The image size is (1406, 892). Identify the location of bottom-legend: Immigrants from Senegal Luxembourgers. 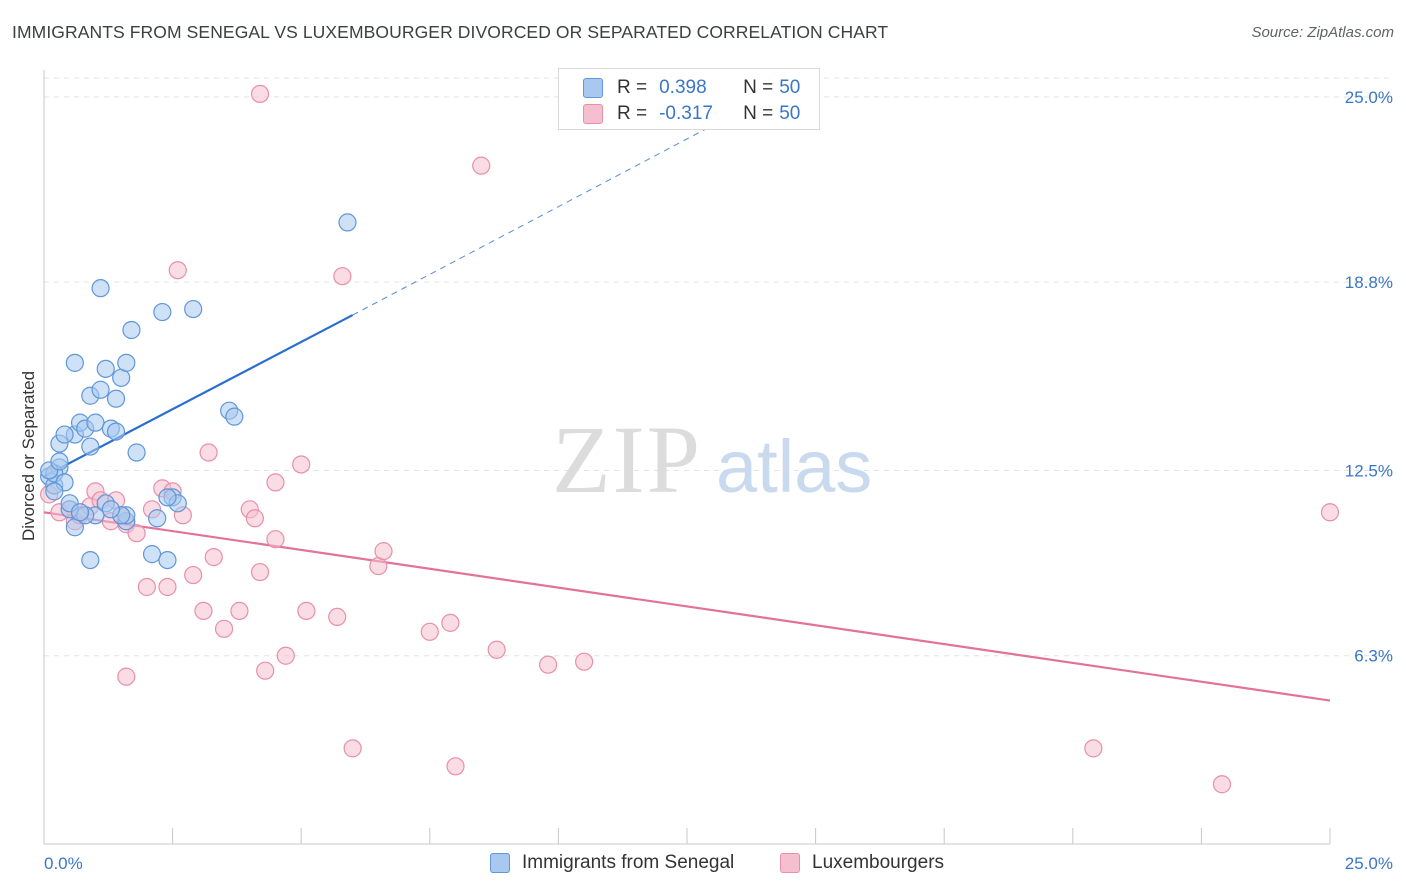
(703, 865).